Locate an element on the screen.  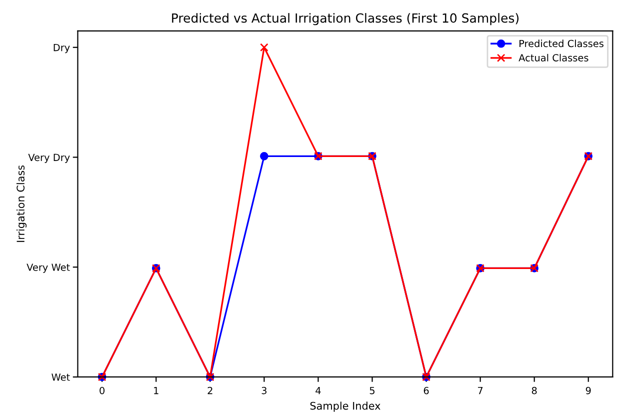
y-axis-title: Irrigation Class is located at coordinates (21, 203).